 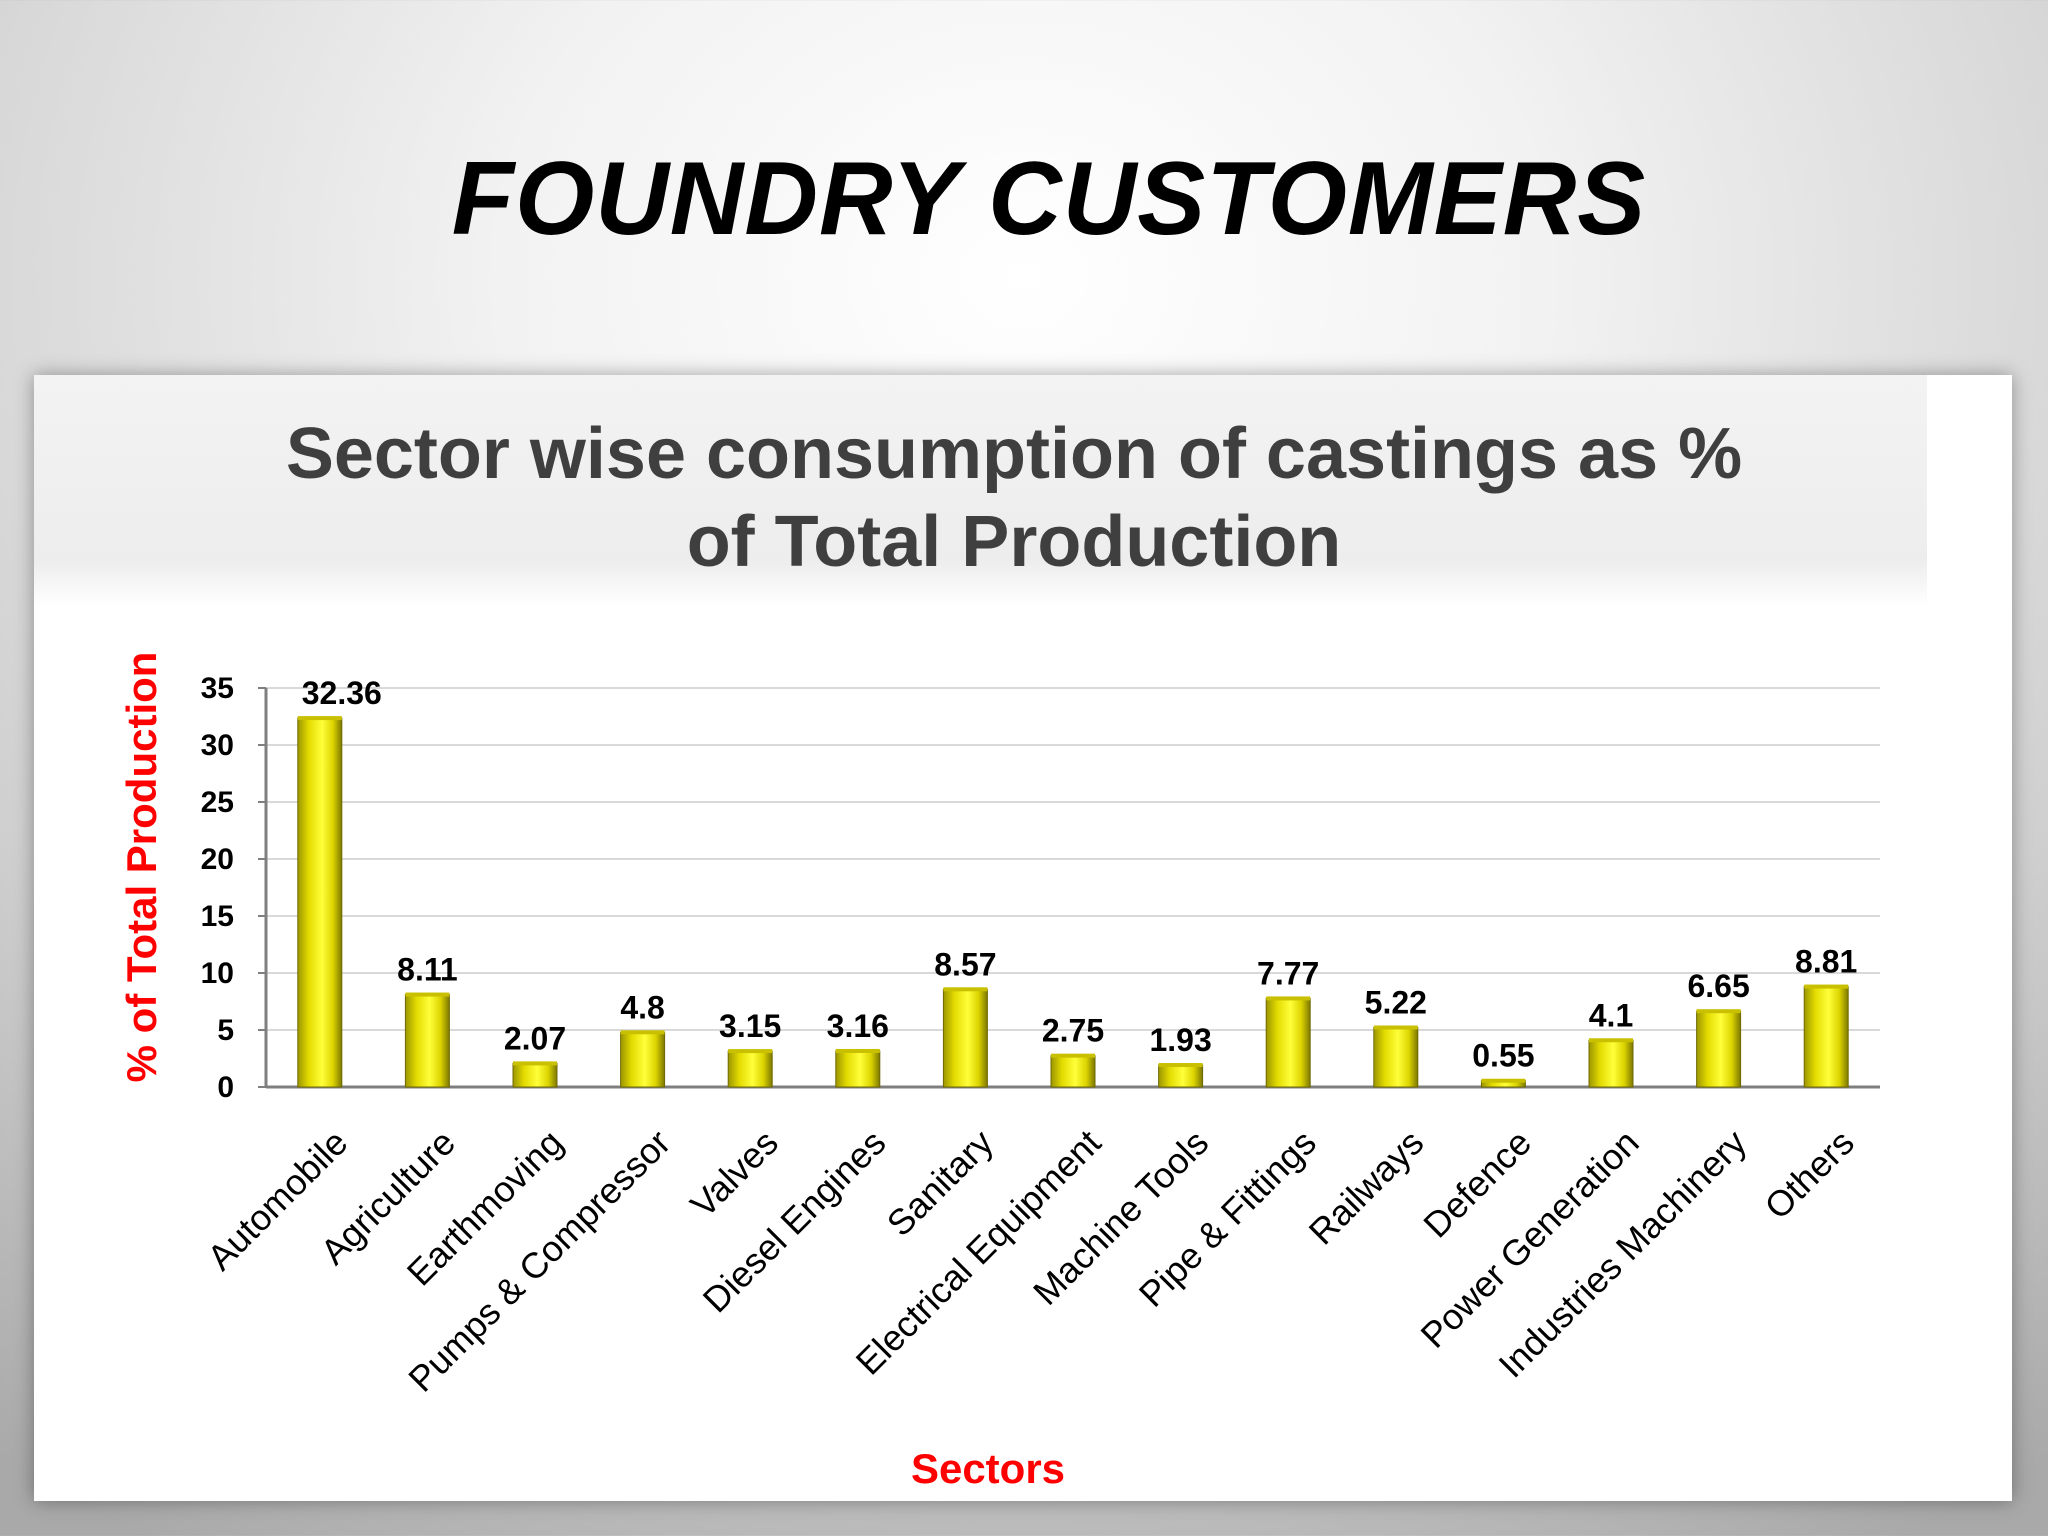 What do you see at coordinates (535, 1038) in the screenshot?
I see `data-label: 2.07` at bounding box center [535, 1038].